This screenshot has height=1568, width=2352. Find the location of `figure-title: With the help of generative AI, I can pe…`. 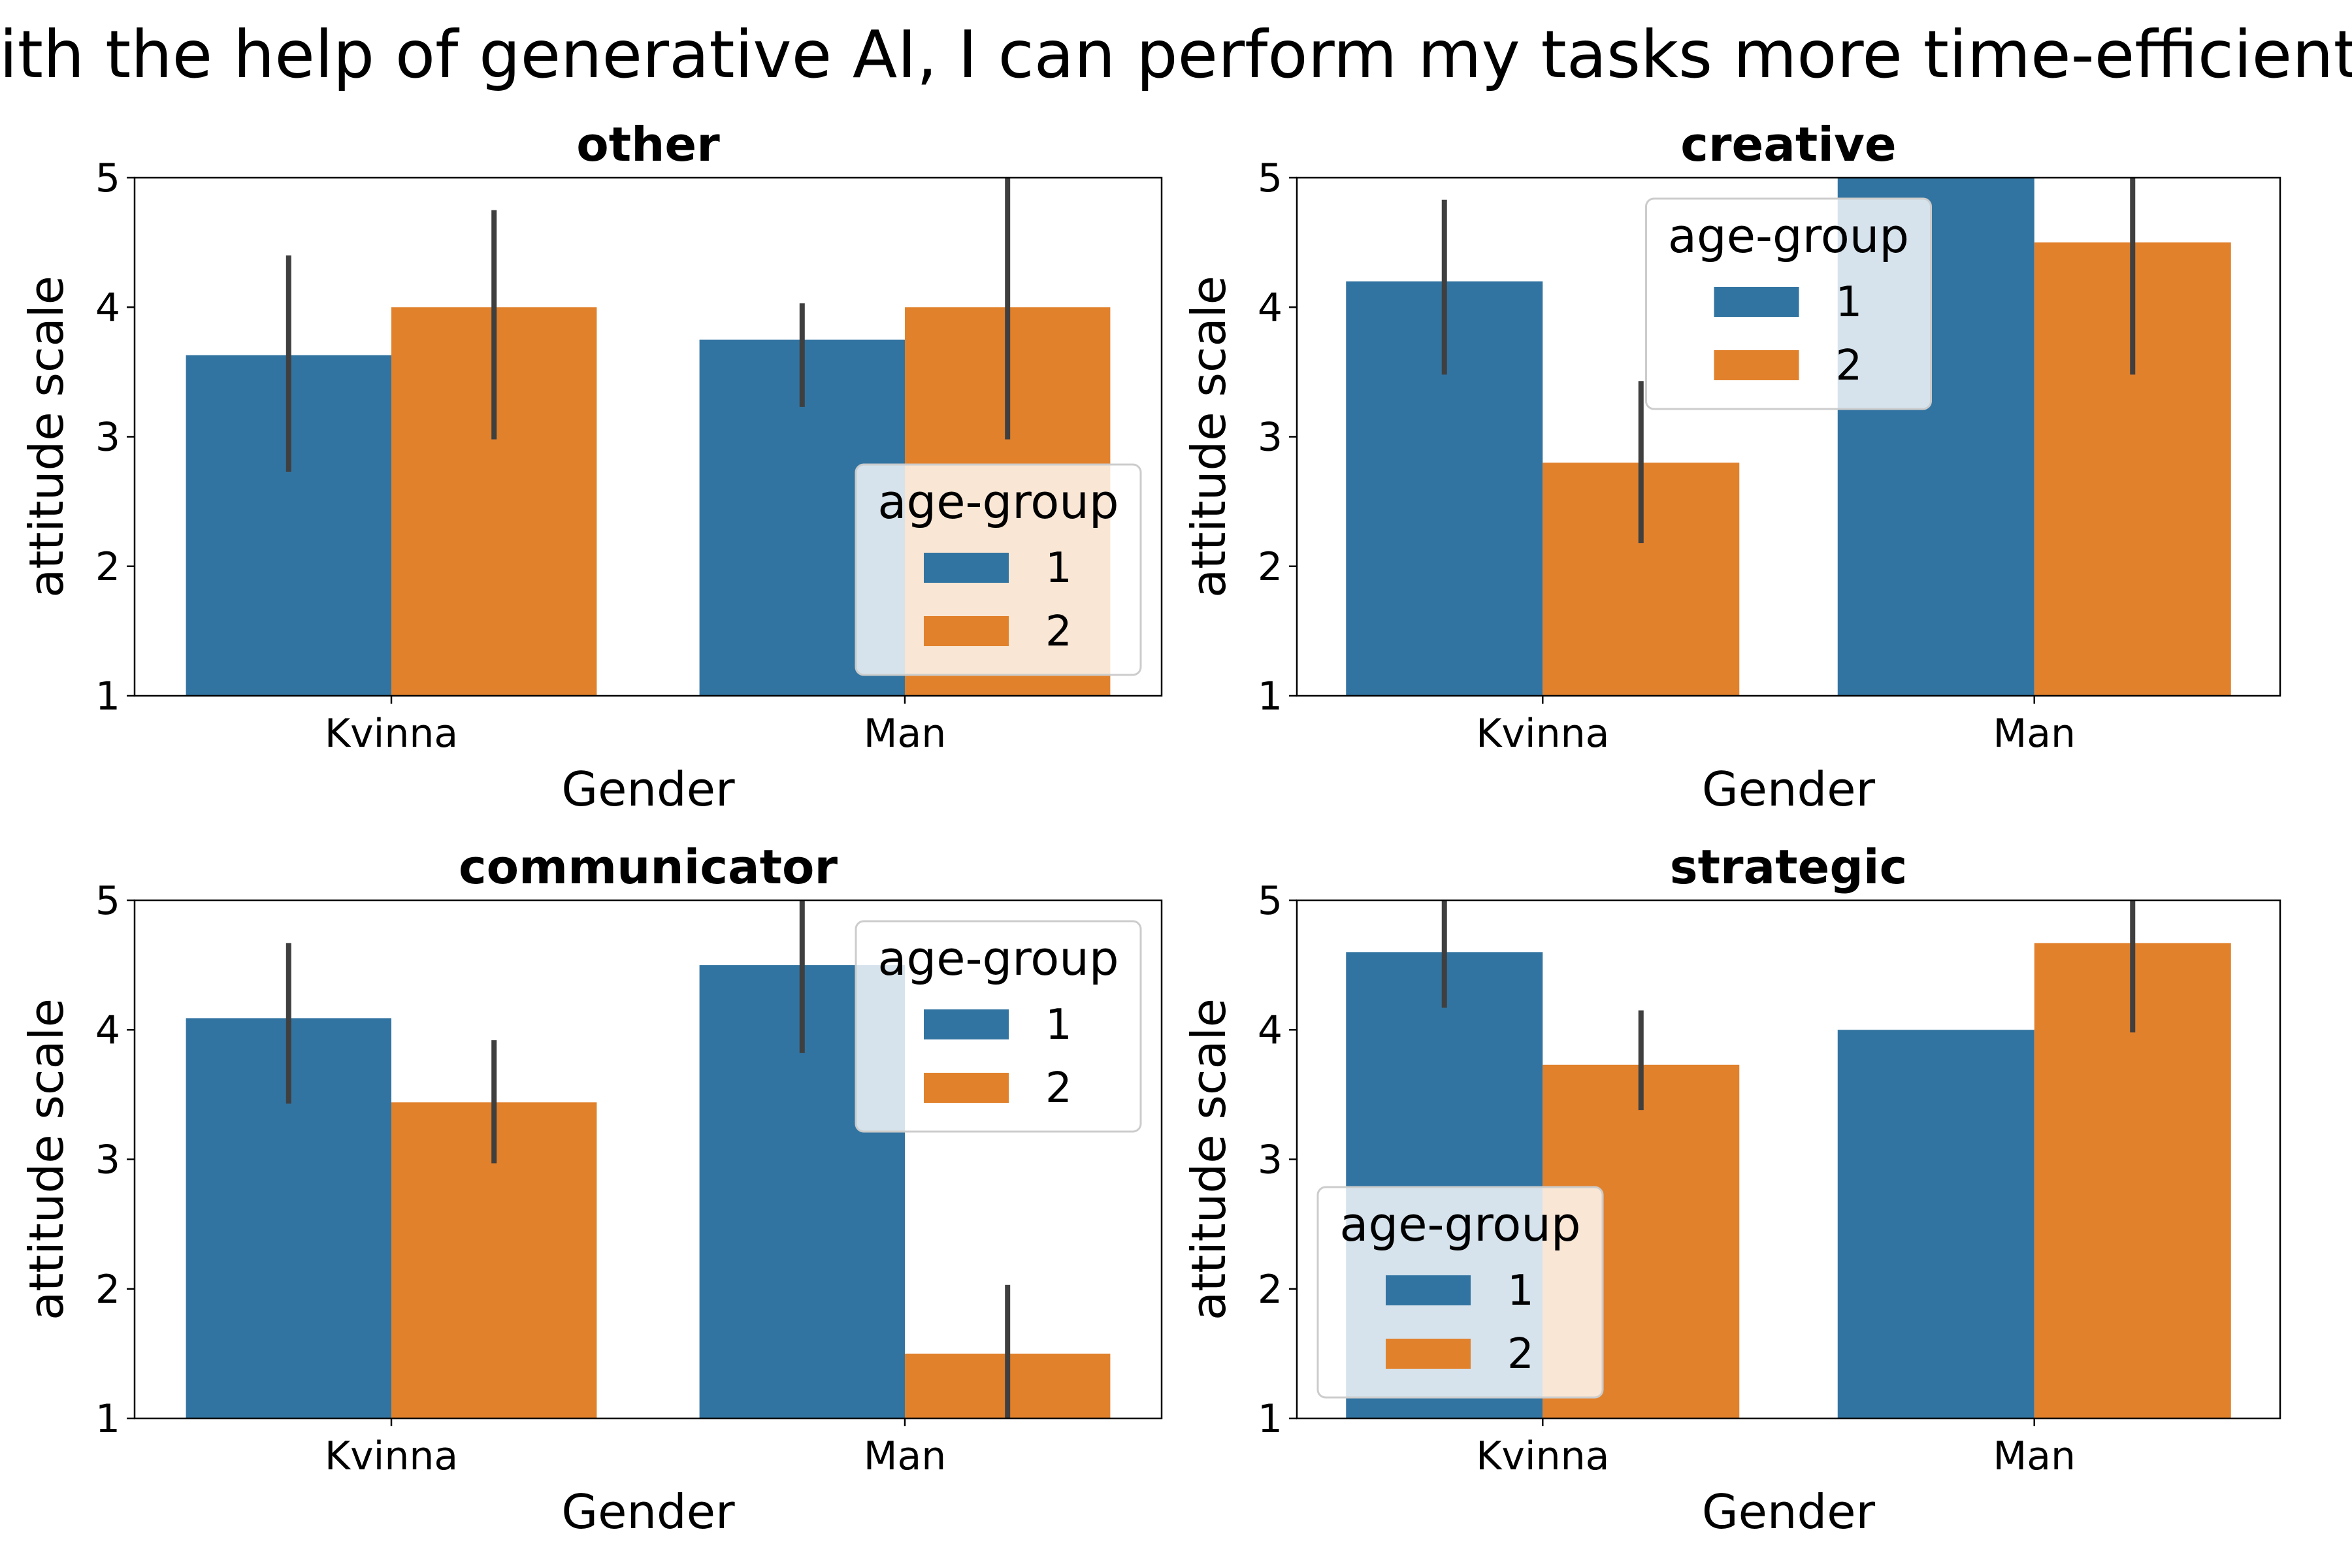

figure-title: With the help of generative AI, I can pe… is located at coordinates (1176, 54).